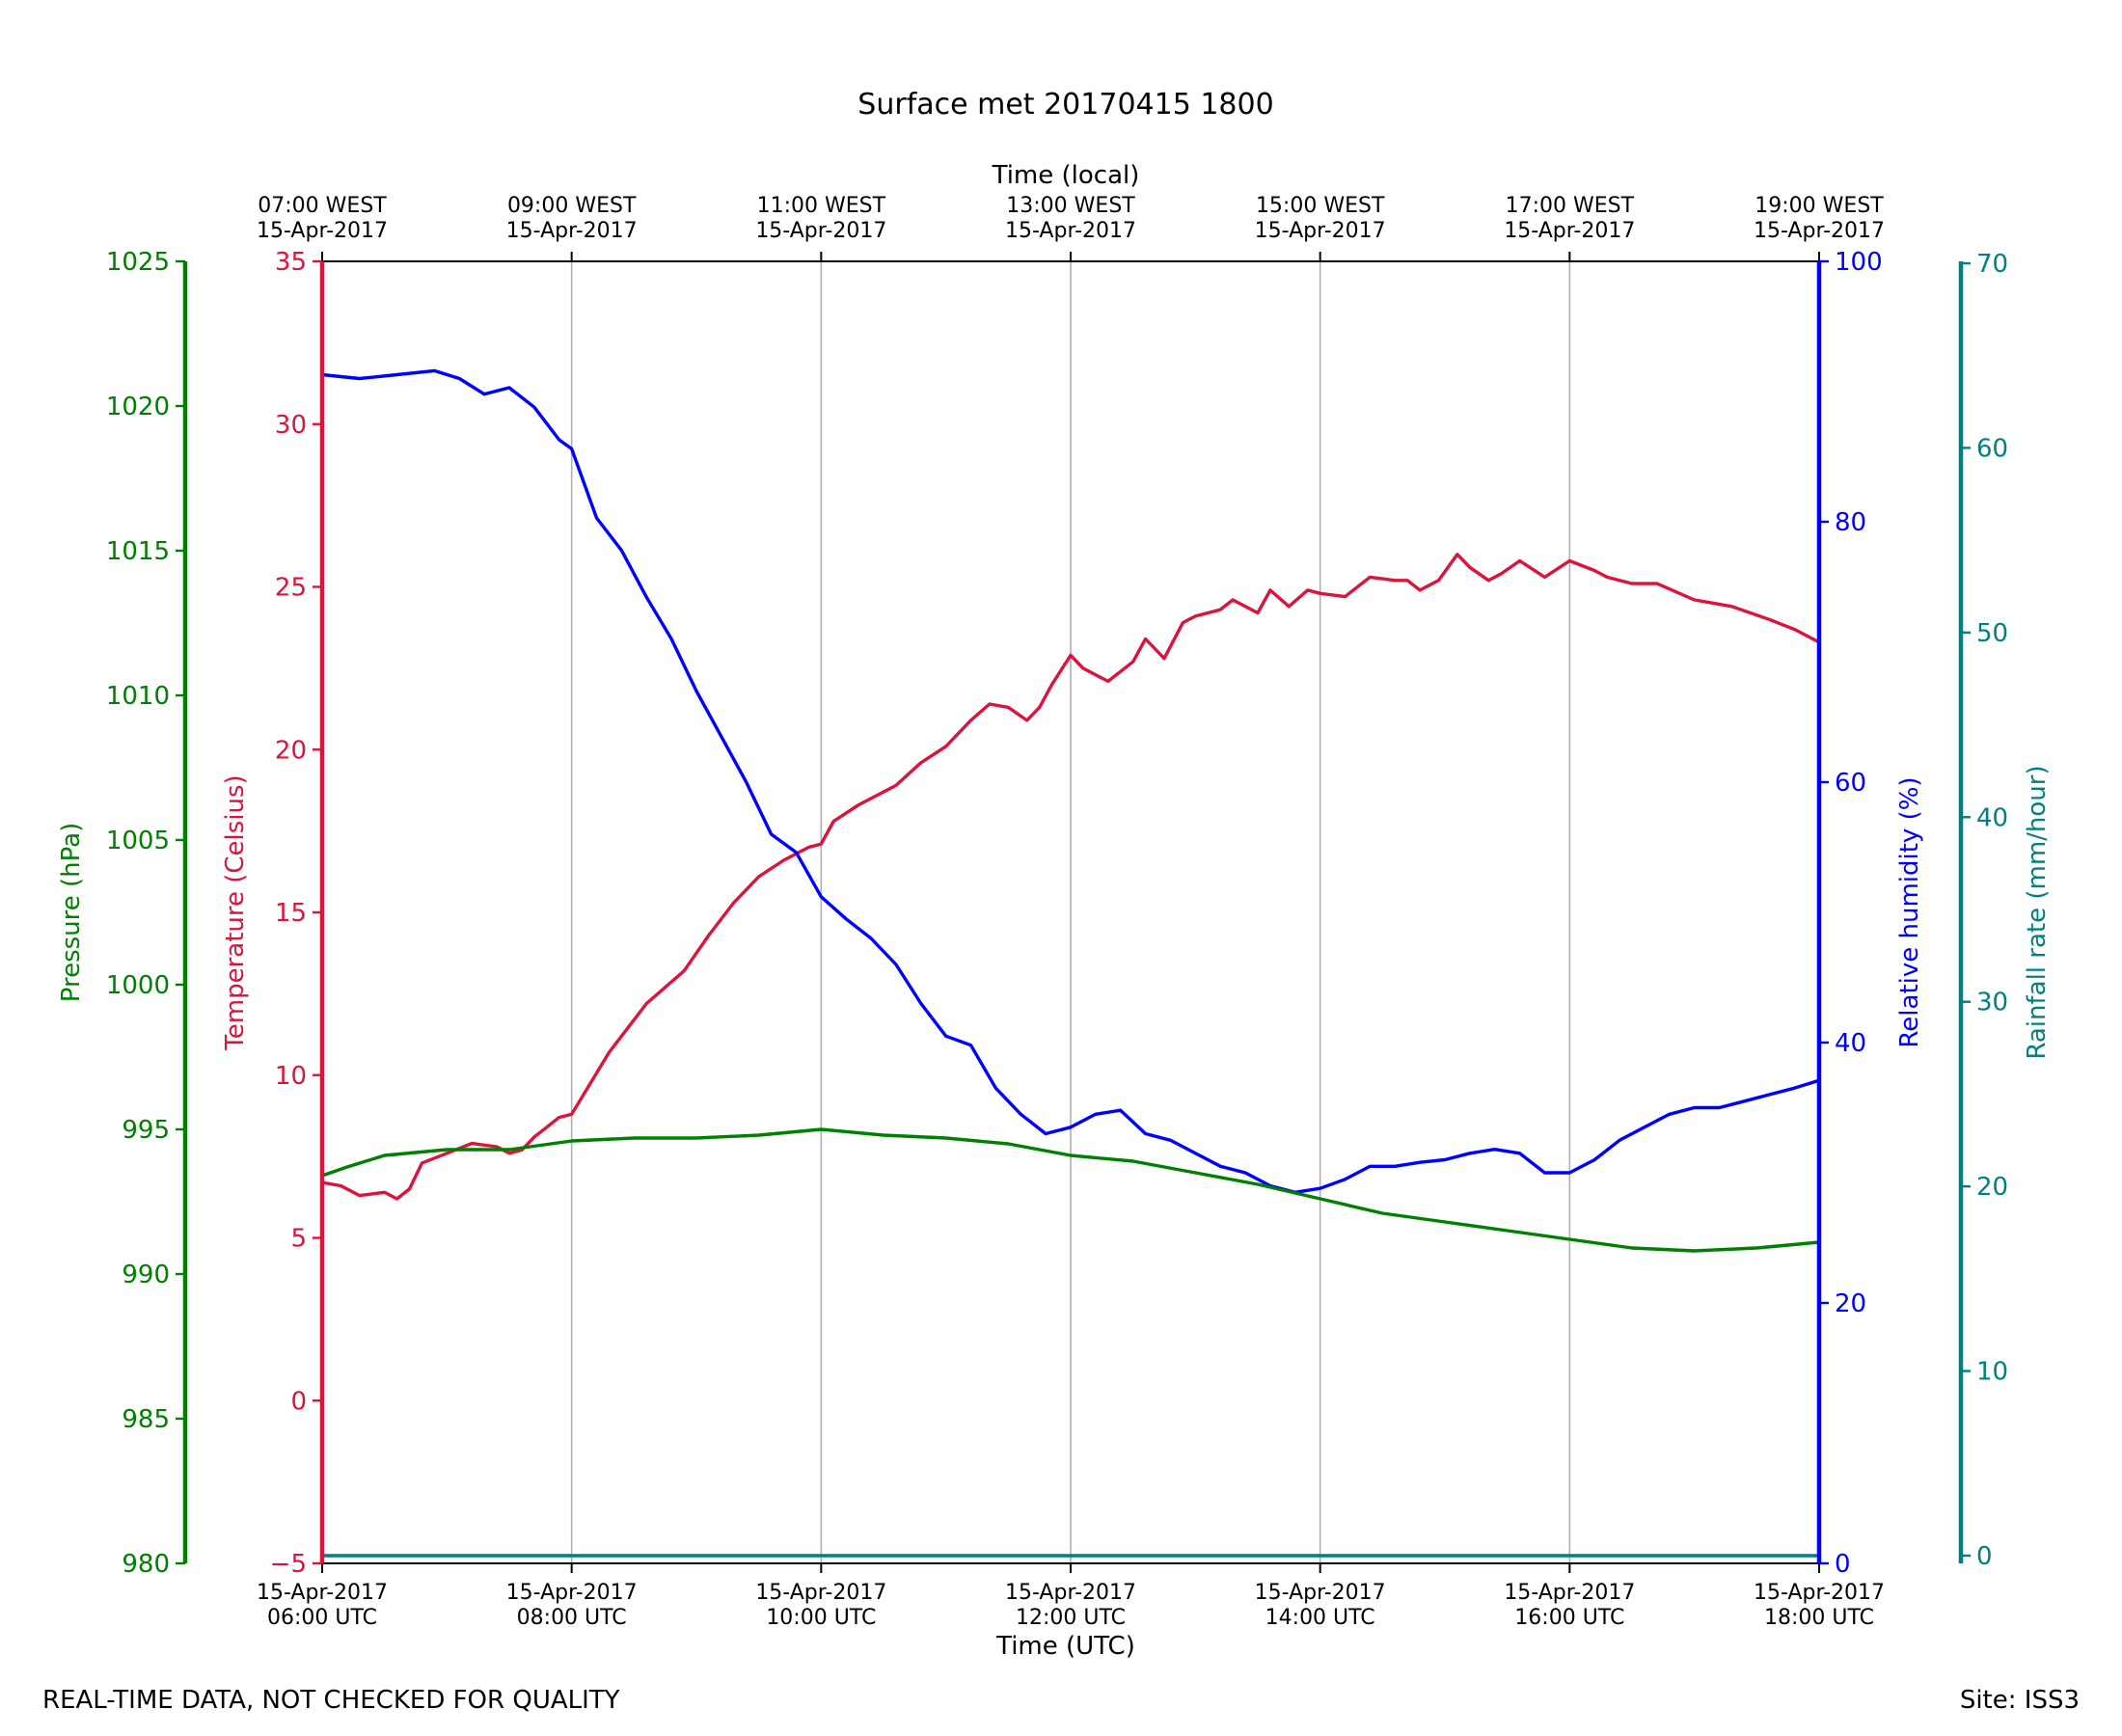 The width and height of the screenshot is (2122, 1736). Describe the element at coordinates (822, 206) in the screenshot. I see `x-tick-local-2: 11:00 WEST` at that location.